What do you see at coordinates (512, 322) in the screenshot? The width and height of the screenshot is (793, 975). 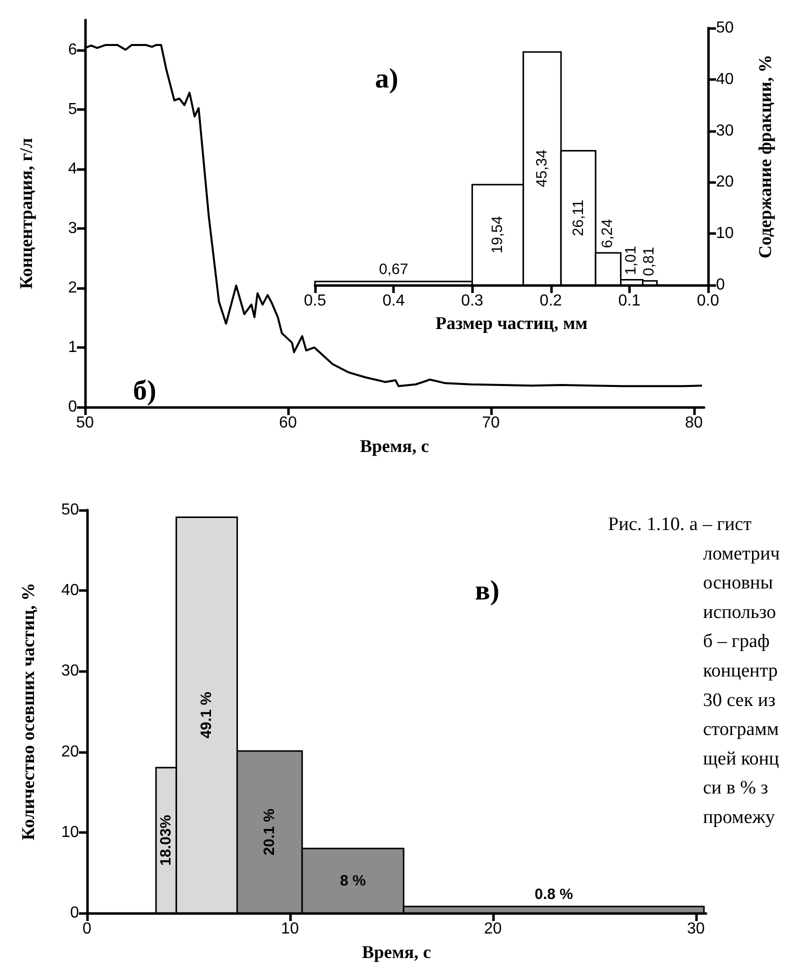 I see `x-axis-title: Размер частиц, мм` at bounding box center [512, 322].